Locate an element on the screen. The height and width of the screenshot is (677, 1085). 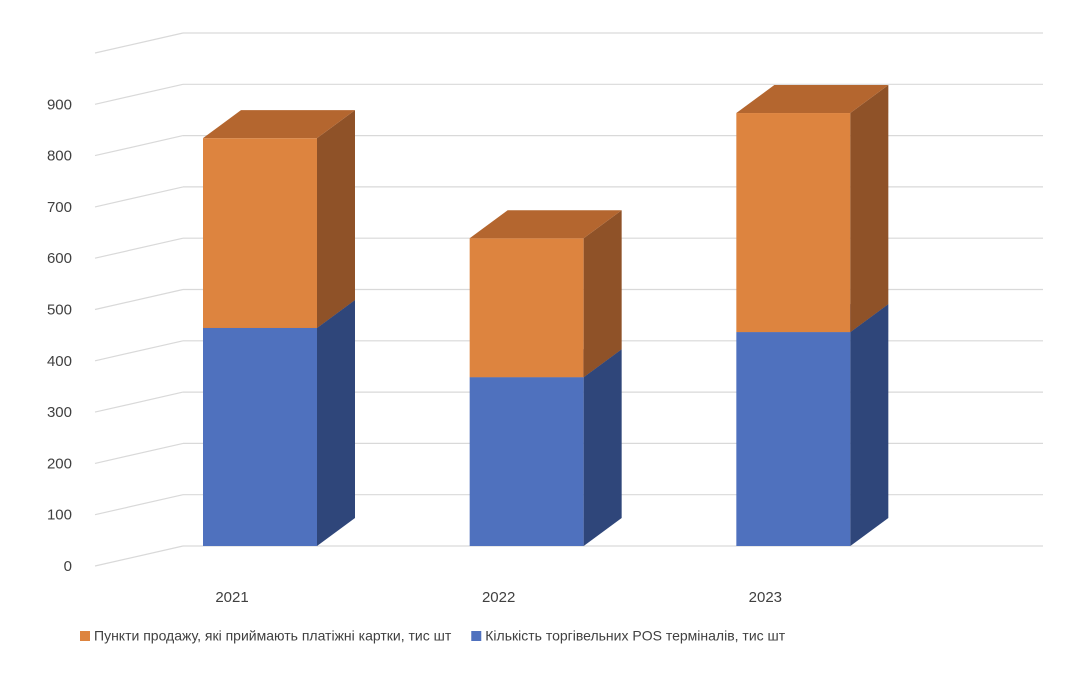
y-tick-label: 900 is located at coordinates (59, 104).